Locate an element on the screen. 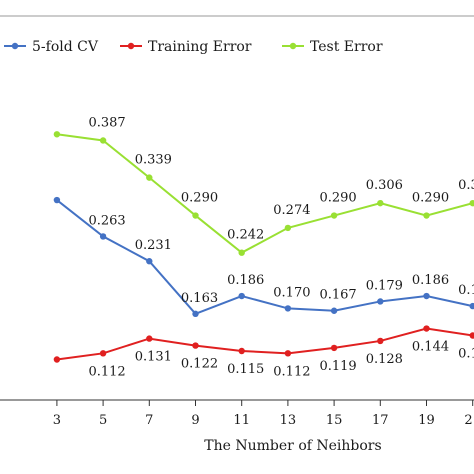 The height and width of the screenshot is (474, 474). data-label: 0.128 is located at coordinates (384, 359).